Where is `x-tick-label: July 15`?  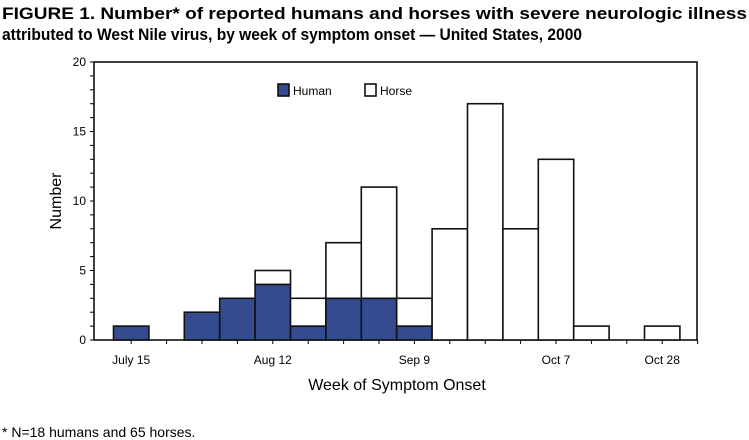 x-tick-label: July 15 is located at coordinates (131, 360).